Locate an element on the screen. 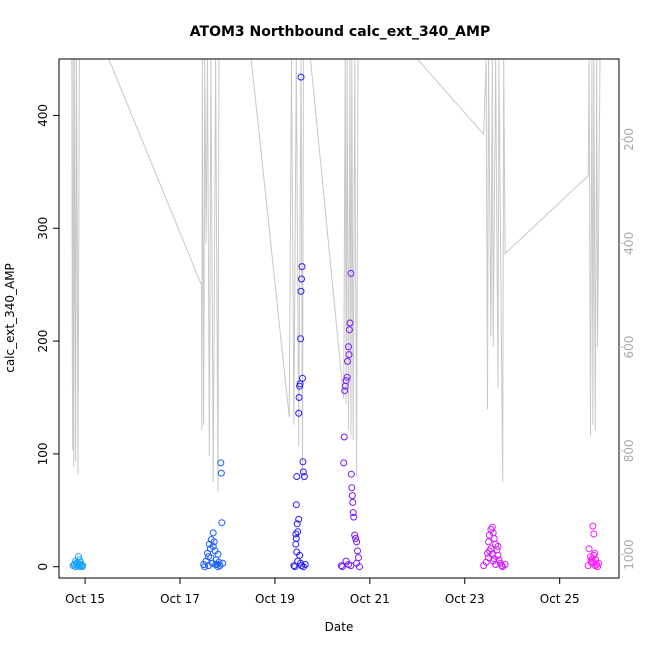 The height and width of the screenshot is (650, 650). y-tick-label: 100 is located at coordinates (43, 453).